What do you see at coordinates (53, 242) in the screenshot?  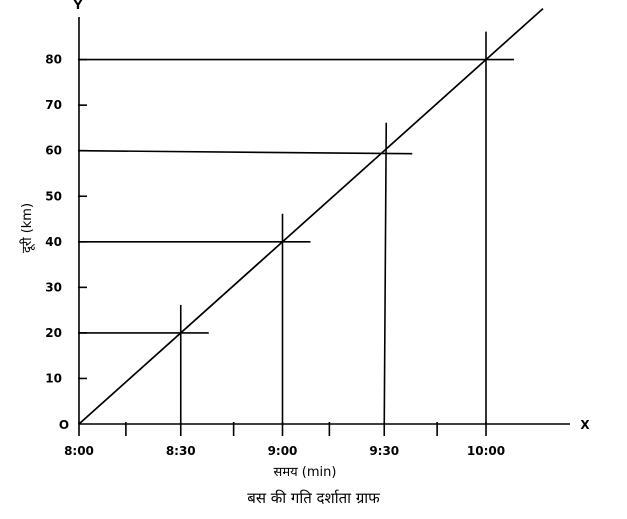 I see `y-tick-label: 40` at bounding box center [53, 242].